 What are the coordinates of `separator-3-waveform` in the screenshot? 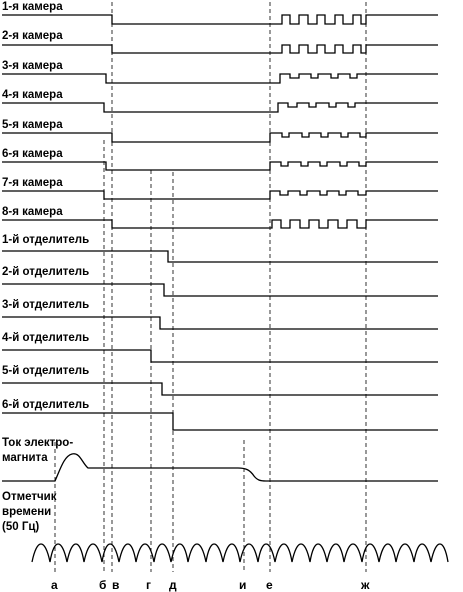 It's located at (220, 323).